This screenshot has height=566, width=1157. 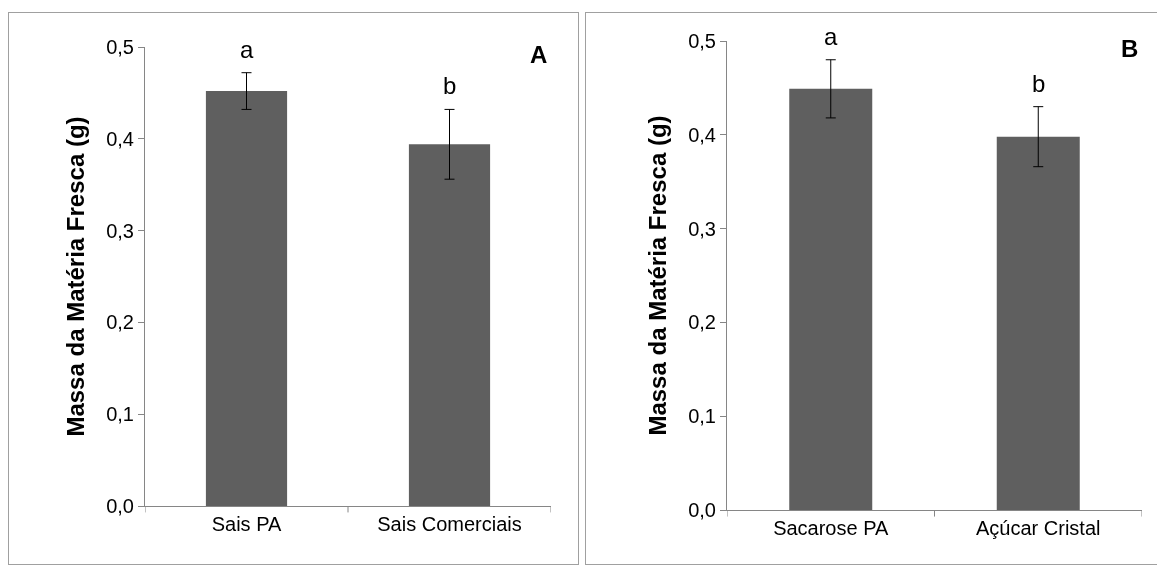 What do you see at coordinates (1130, 48) in the screenshot?
I see `annotation: B` at bounding box center [1130, 48].